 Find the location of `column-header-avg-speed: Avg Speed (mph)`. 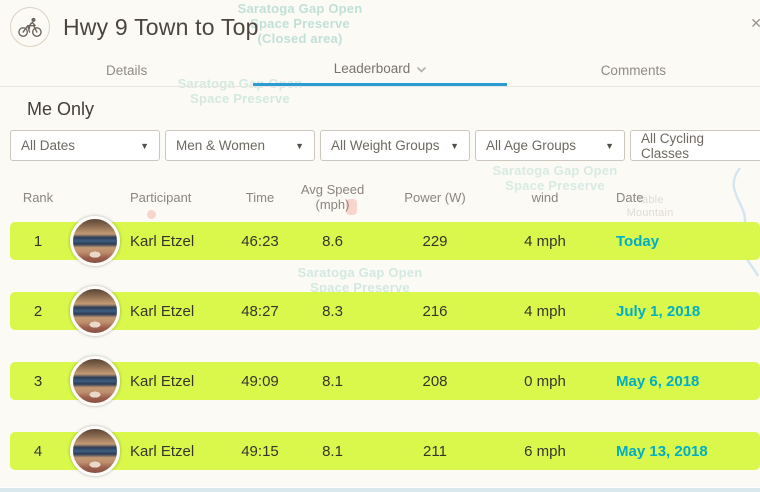

column-header-avg-speed: Avg Speed (mph) is located at coordinates (332, 197).